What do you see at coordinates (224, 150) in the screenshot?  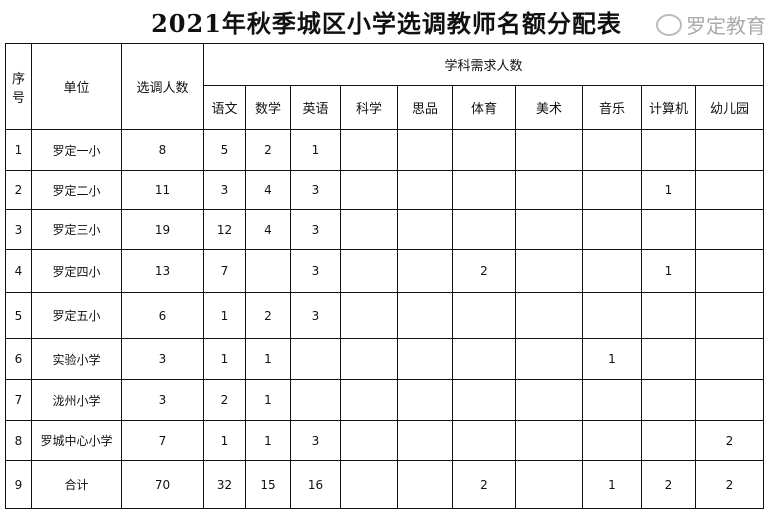 I see `subject-cell: 5` at bounding box center [224, 150].